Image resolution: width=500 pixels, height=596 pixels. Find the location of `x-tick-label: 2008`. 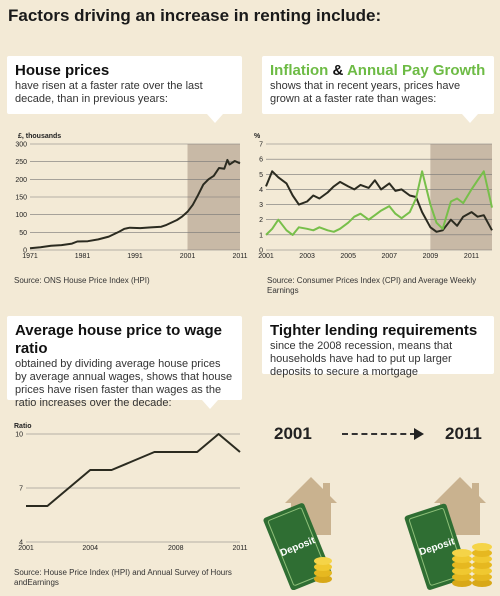

x-tick-label: 2008 is located at coordinates (176, 548).